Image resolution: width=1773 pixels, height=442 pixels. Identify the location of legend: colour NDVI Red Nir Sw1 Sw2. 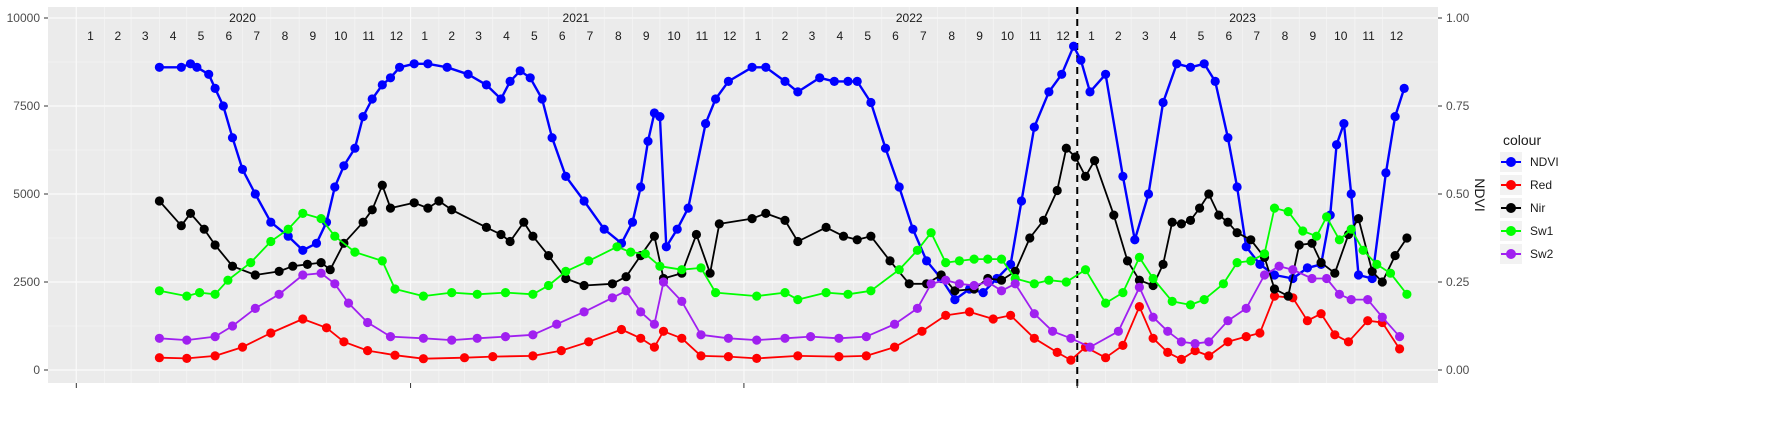
(1529, 198).